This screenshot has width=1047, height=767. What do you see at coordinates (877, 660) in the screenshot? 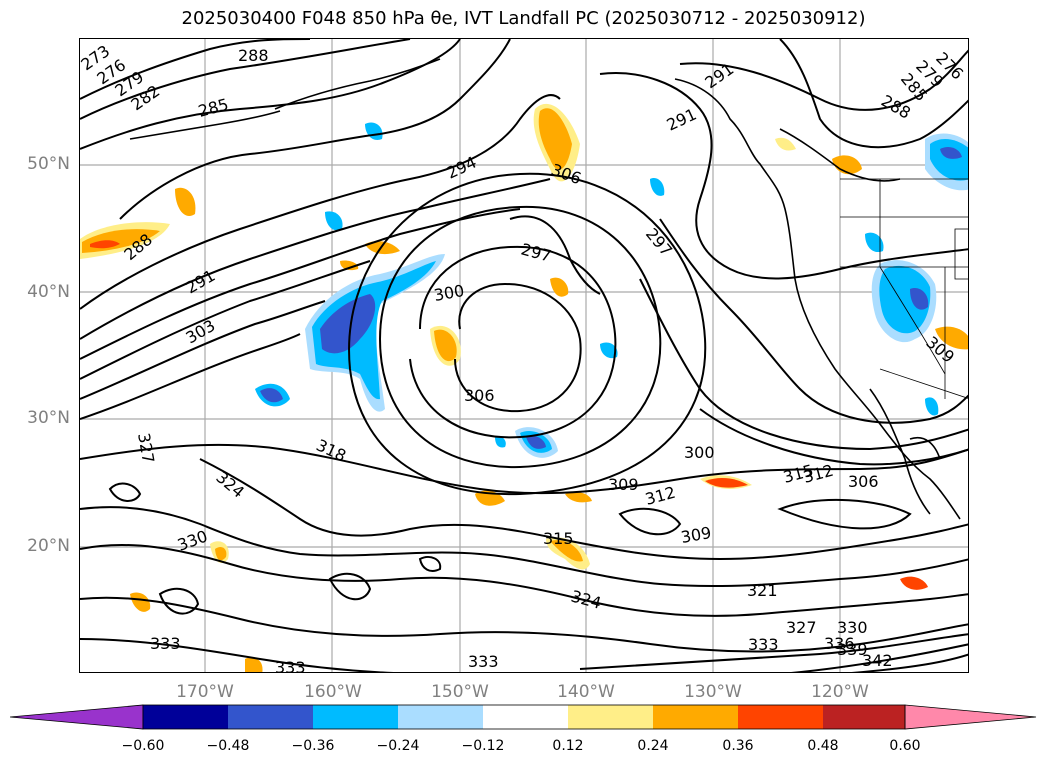
I see `contour-label: 342` at bounding box center [877, 660].